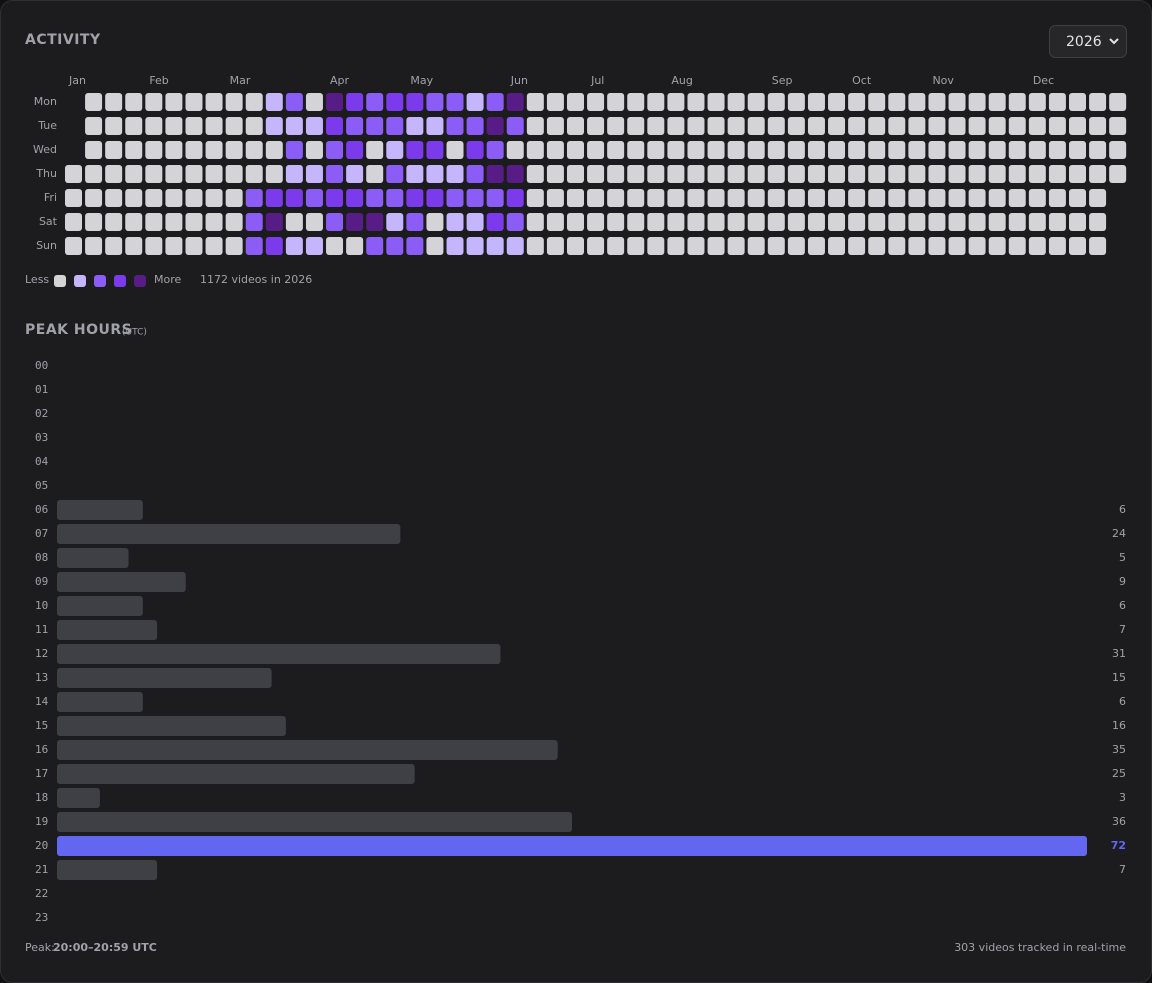  What do you see at coordinates (1084, 42) in the screenshot?
I see `select-value: 2026` at bounding box center [1084, 42].